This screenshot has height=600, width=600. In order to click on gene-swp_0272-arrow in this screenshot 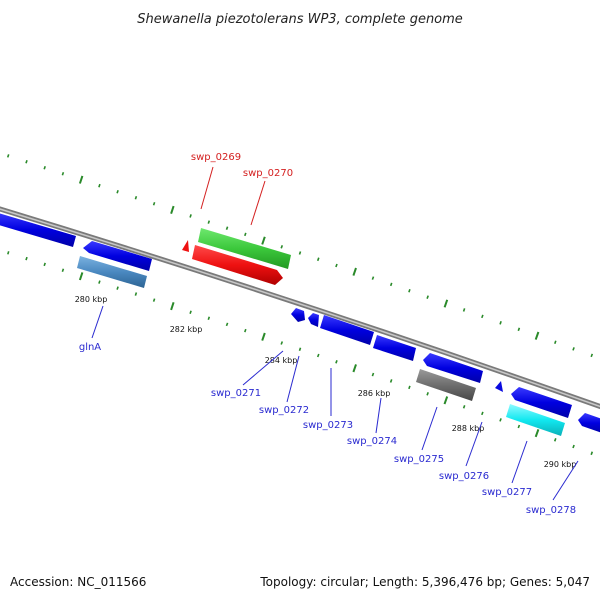, I will do `click(313, 320)`.